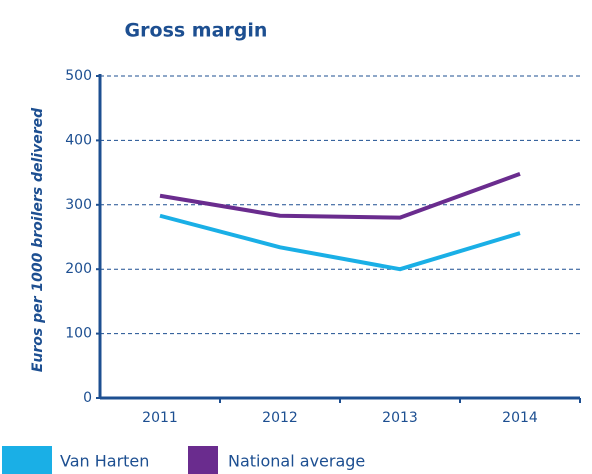 This screenshot has height=474, width=592. What do you see at coordinates (78, 334) in the screenshot?
I see `y-tick-label: 100` at bounding box center [78, 334].